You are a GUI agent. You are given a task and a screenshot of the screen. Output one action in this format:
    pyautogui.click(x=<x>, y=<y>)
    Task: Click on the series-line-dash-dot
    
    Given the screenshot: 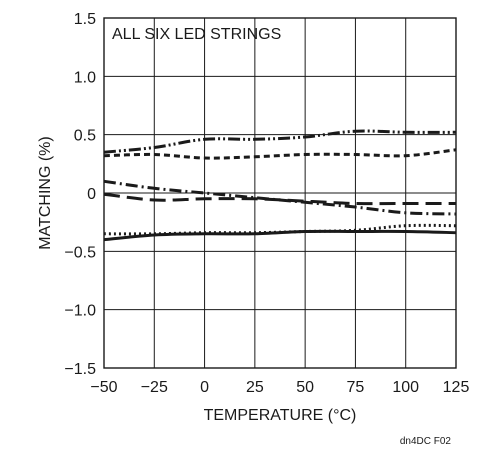 What is the action you would take?
    pyautogui.click(x=280, y=197)
    